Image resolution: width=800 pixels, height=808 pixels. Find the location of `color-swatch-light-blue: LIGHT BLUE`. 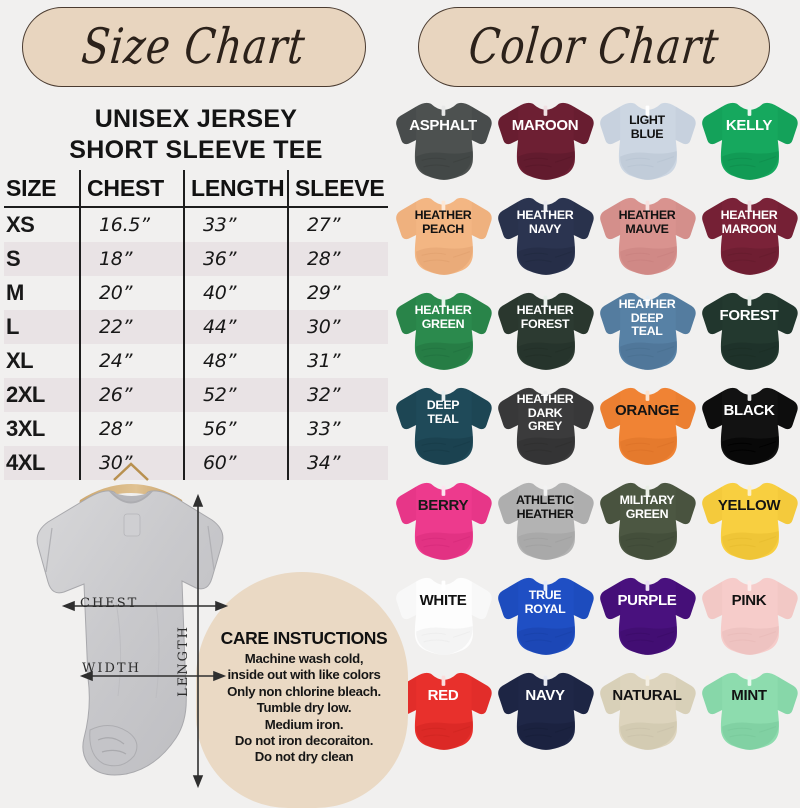

color-swatch-light-blue: LIGHT BLUE is located at coordinates (647, 139).